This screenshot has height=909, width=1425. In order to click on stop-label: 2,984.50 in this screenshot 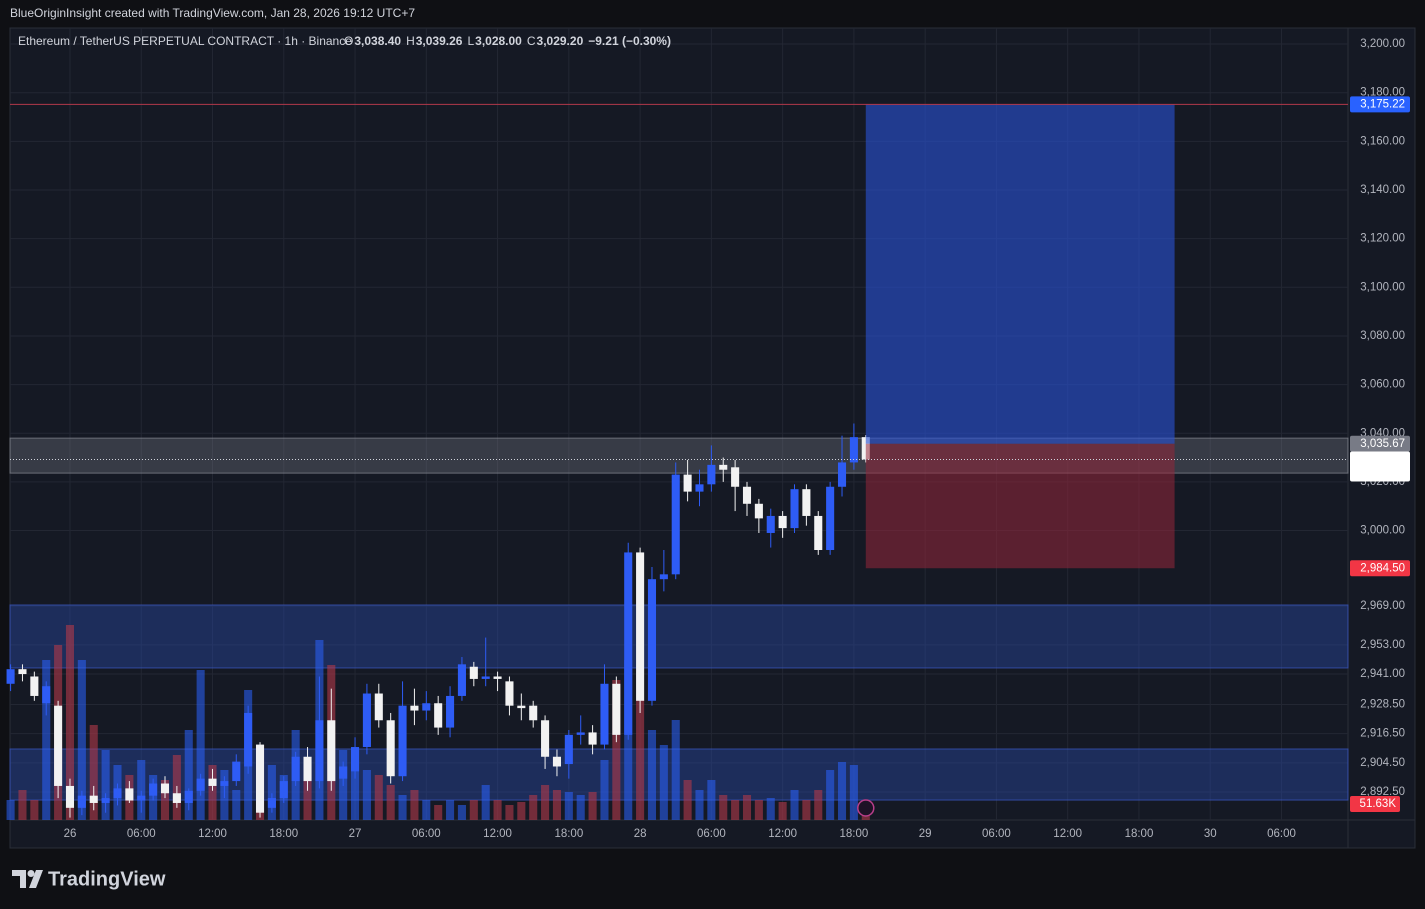, I will do `click(1382, 568)`.